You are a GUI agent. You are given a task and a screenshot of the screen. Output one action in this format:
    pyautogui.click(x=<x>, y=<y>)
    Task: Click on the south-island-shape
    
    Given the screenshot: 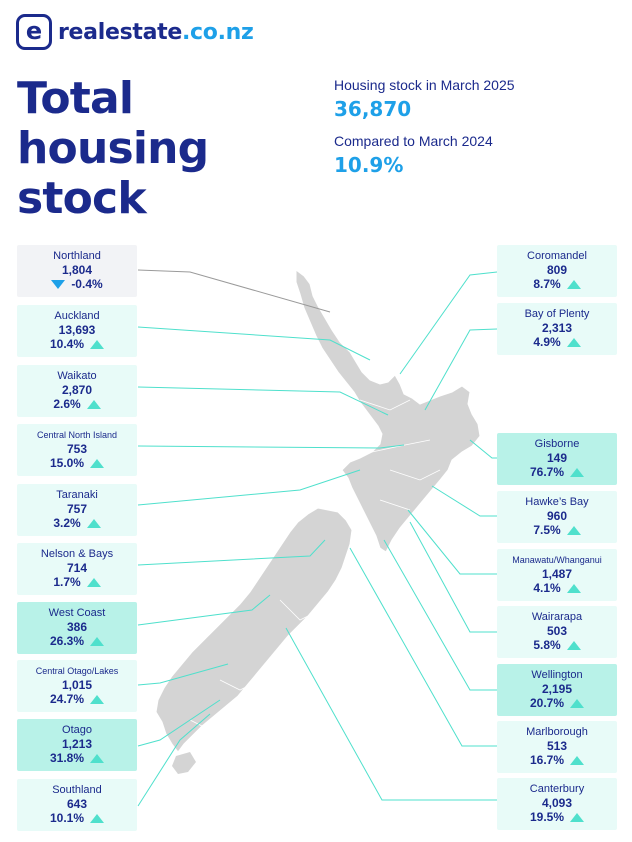 What is the action you would take?
    pyautogui.click(x=254, y=630)
    